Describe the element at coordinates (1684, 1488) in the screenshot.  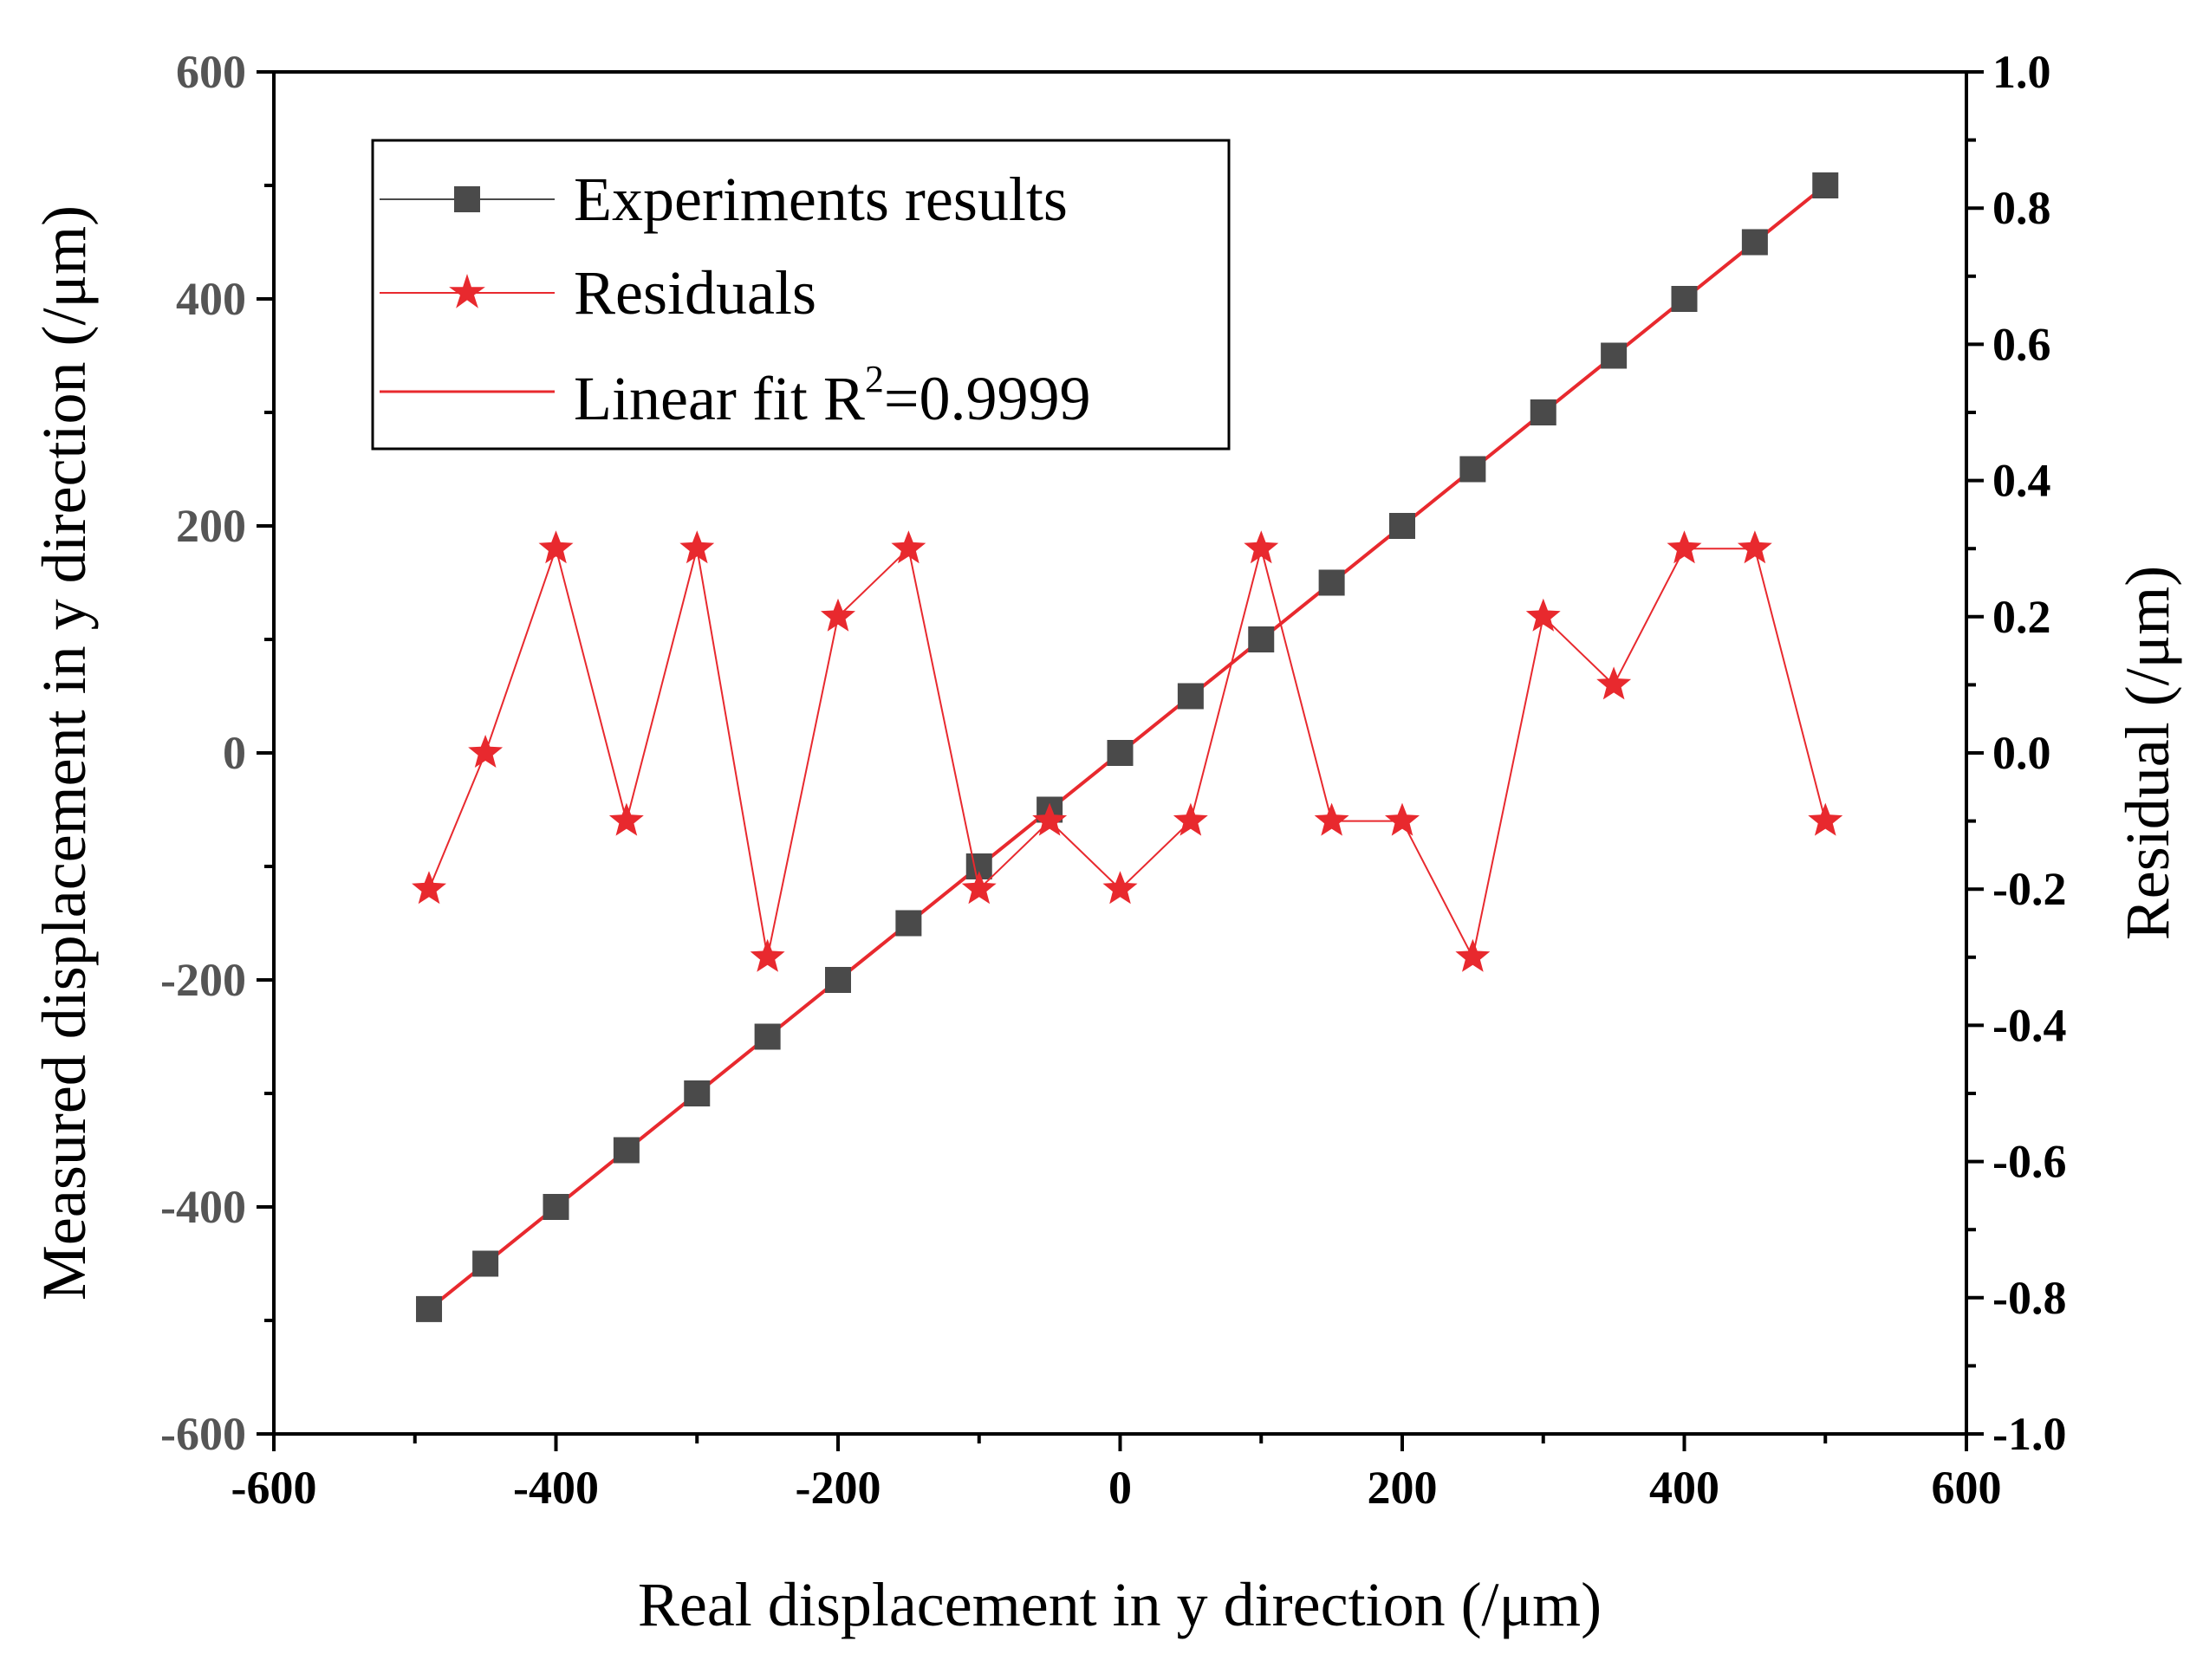
I see `x-tick-label: 400` at that location.